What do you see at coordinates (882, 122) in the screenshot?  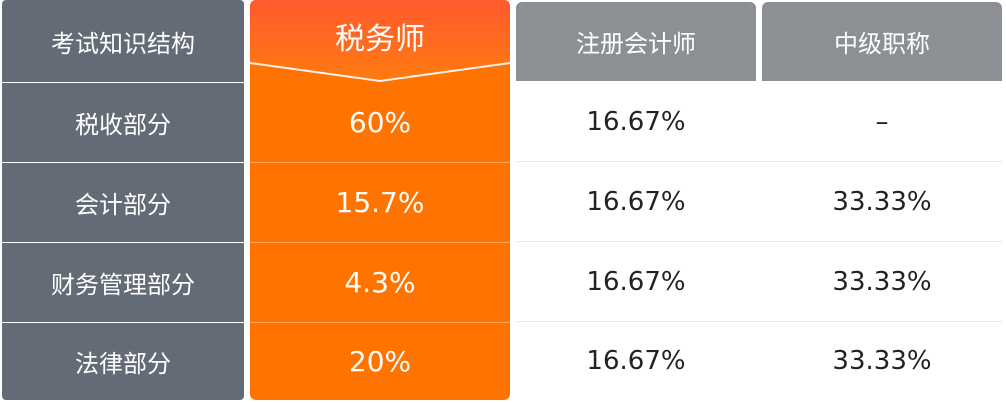 I see `intermediate-tax-value: –` at bounding box center [882, 122].